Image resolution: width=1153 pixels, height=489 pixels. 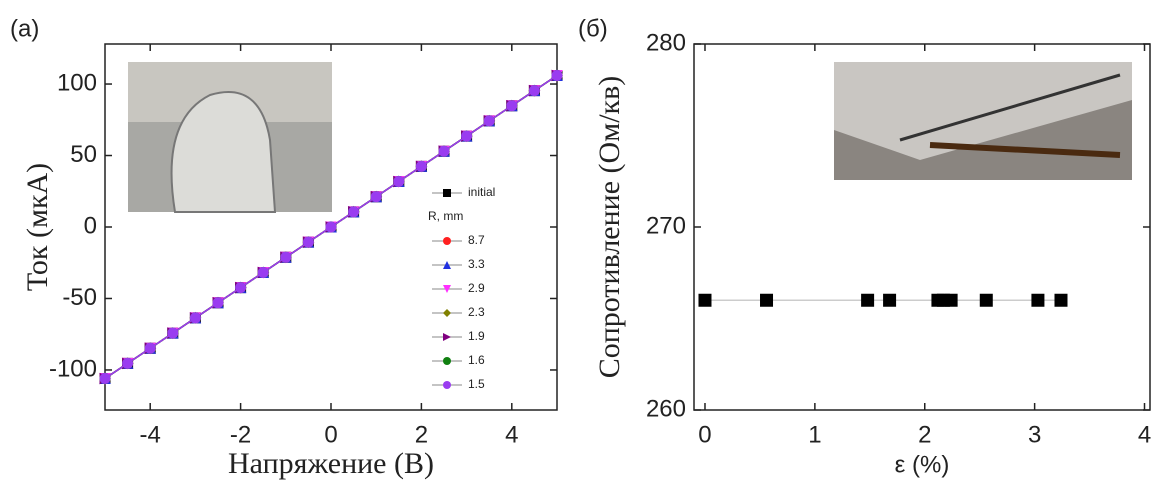 What do you see at coordinates (73, 368) in the screenshot?
I see `y-tick-label: -100` at bounding box center [73, 368].